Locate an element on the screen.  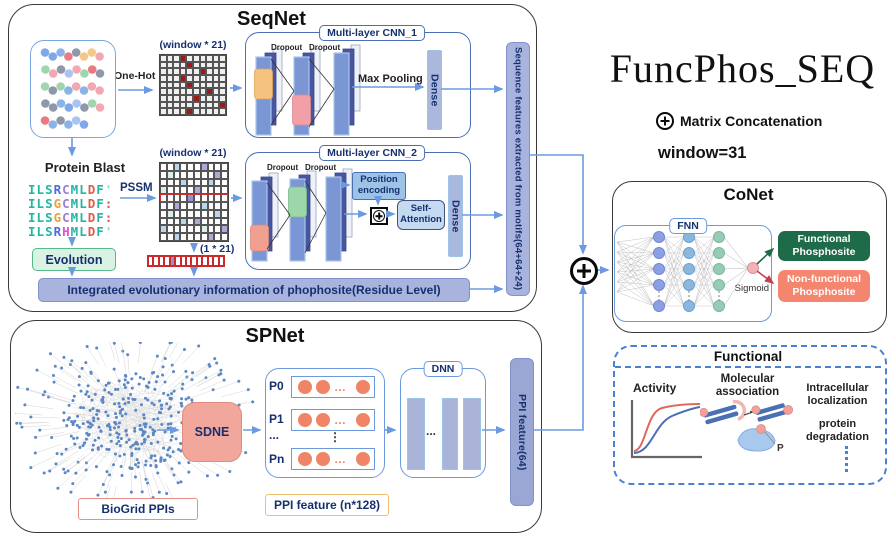
cnn2-dense-bar: Dense is located at coordinates (455, 216).